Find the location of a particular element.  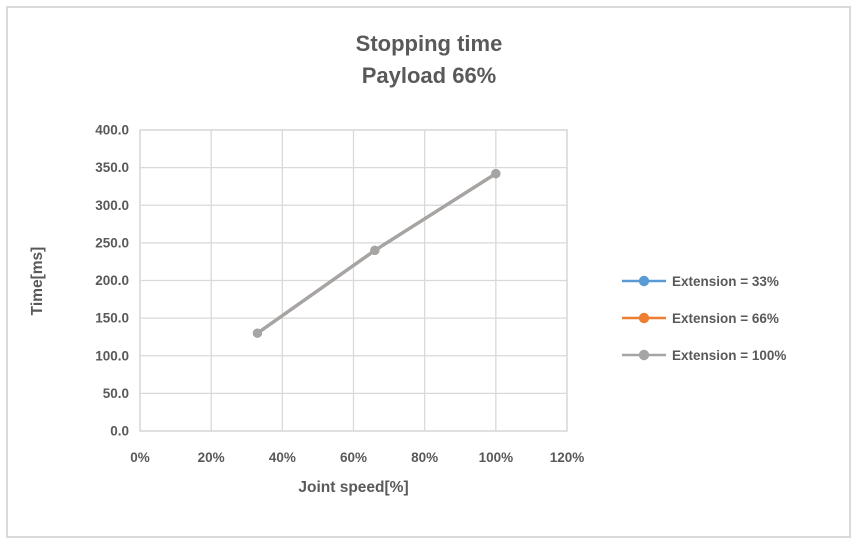

x-tick-label: 20% is located at coordinates (211, 457).